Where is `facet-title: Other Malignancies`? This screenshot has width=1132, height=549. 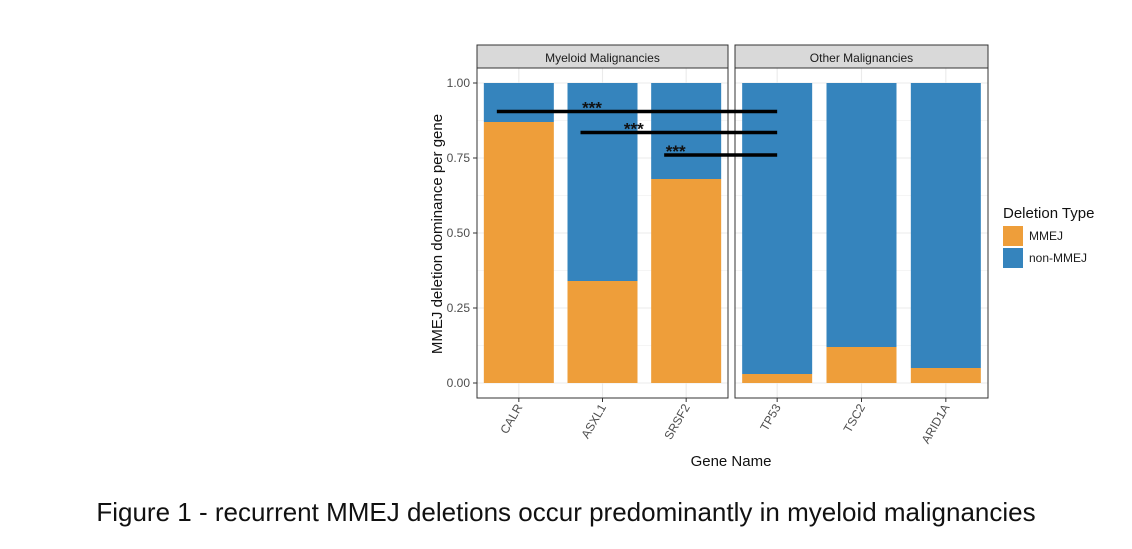
facet-title: Other Malignancies is located at coordinates (861, 58).